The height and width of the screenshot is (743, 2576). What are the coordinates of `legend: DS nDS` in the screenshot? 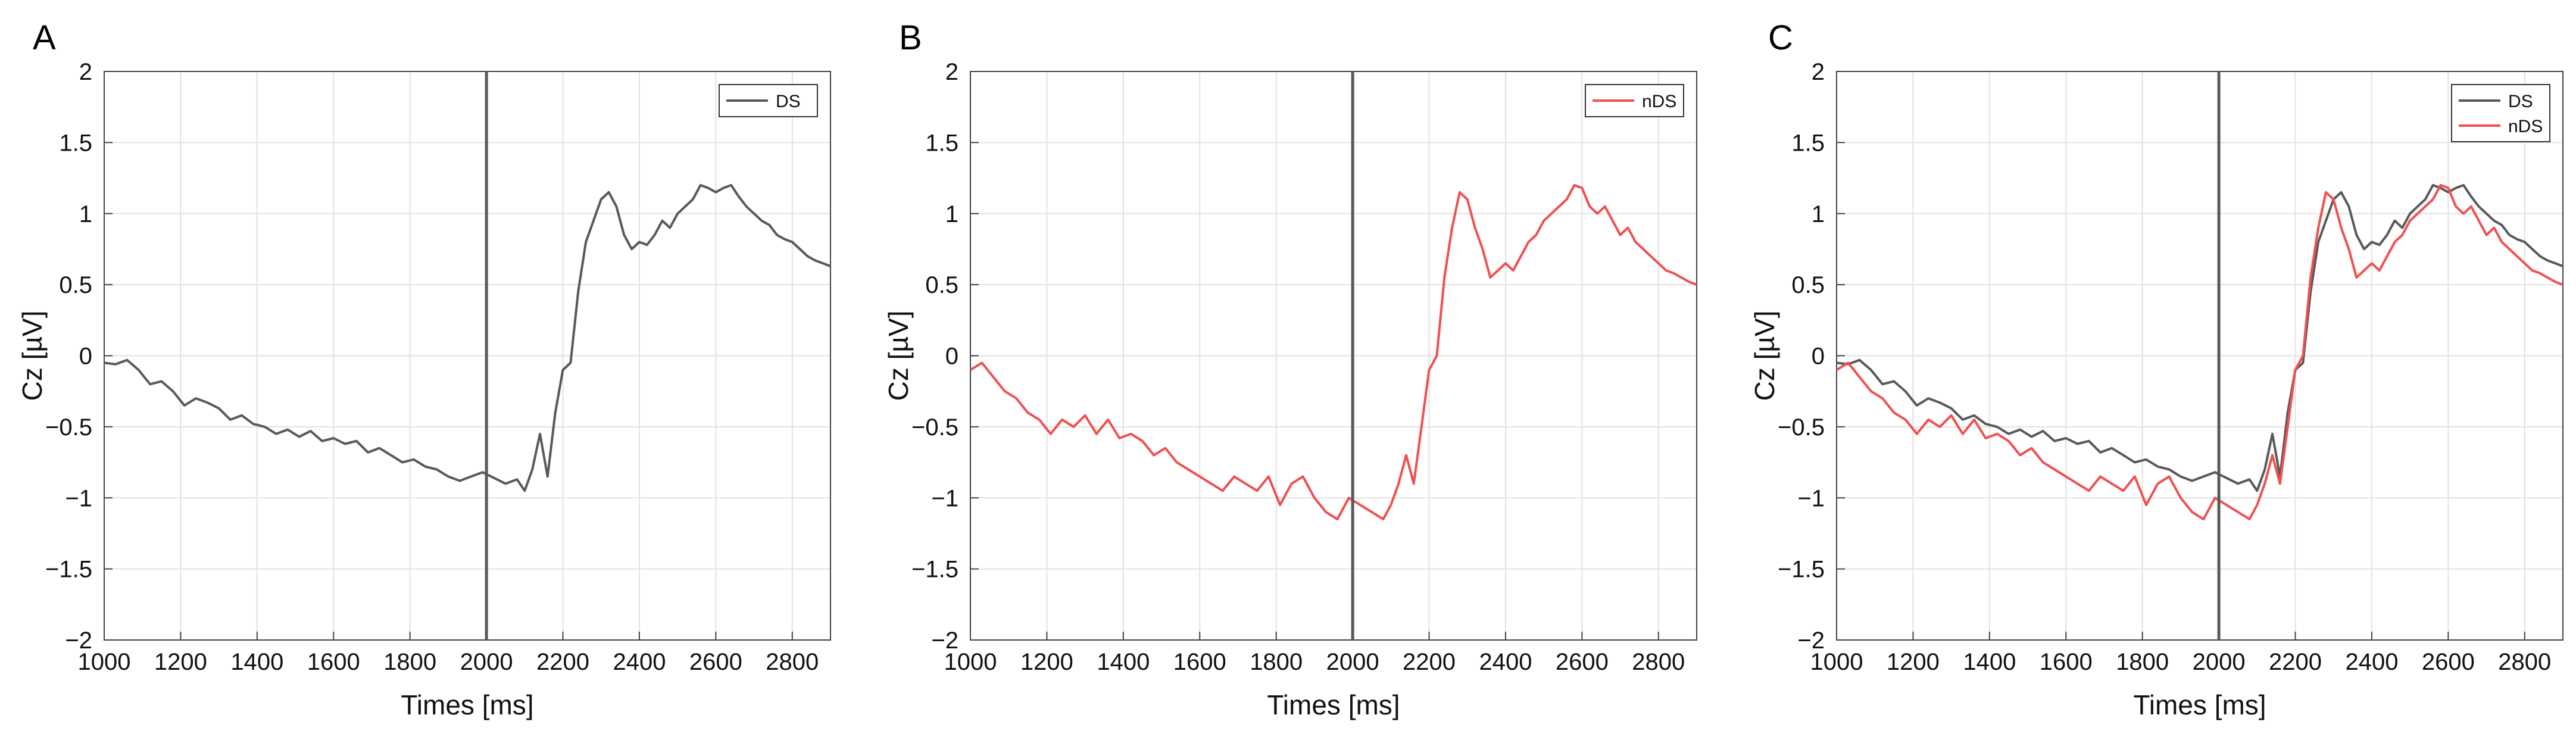 It's located at (2500, 113).